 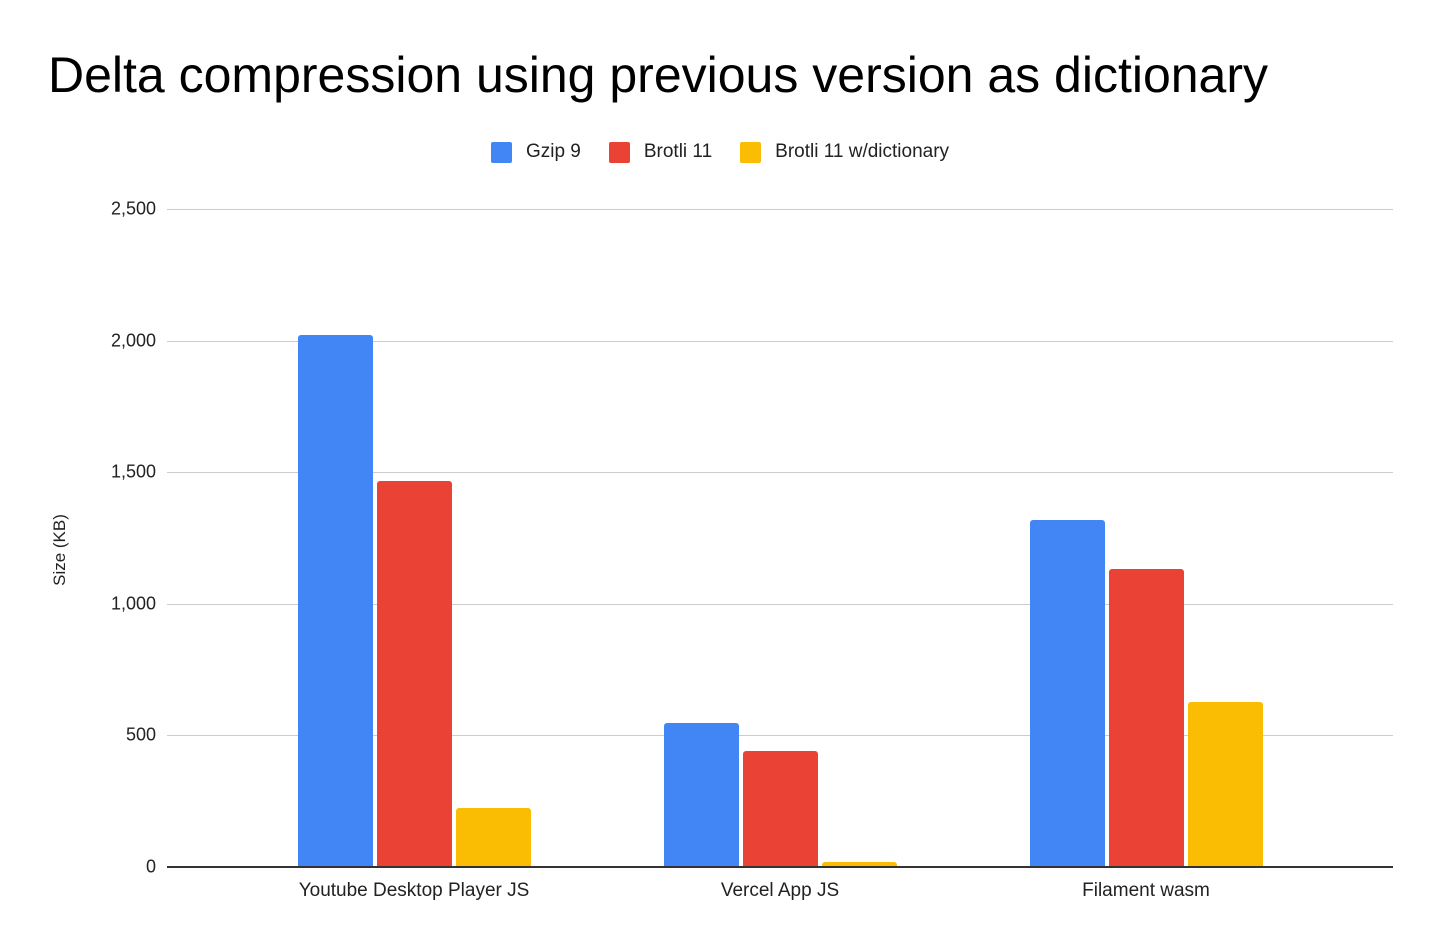 I want to click on legend-item-brotli-dict: Brotli 11 w/dictionary, so click(x=844, y=152).